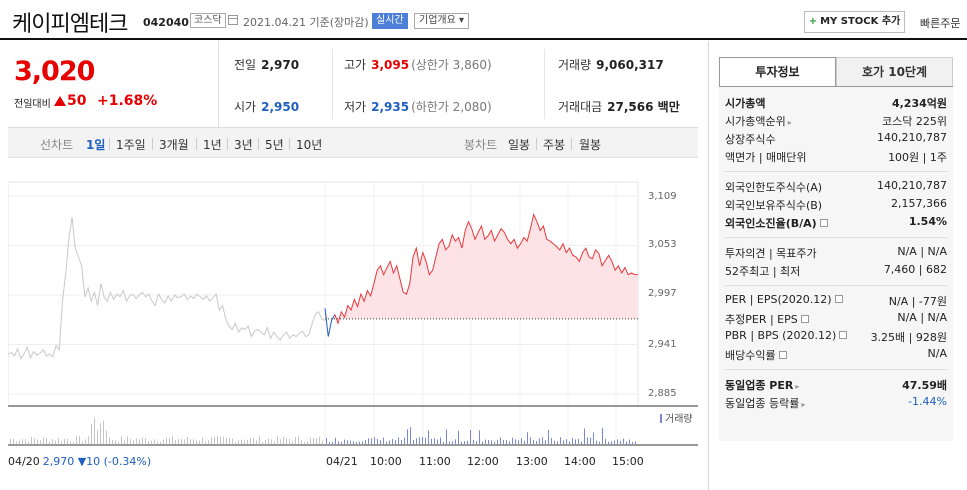  What do you see at coordinates (309, 145) in the screenshot?
I see `tab-10years: 10년` at bounding box center [309, 145].